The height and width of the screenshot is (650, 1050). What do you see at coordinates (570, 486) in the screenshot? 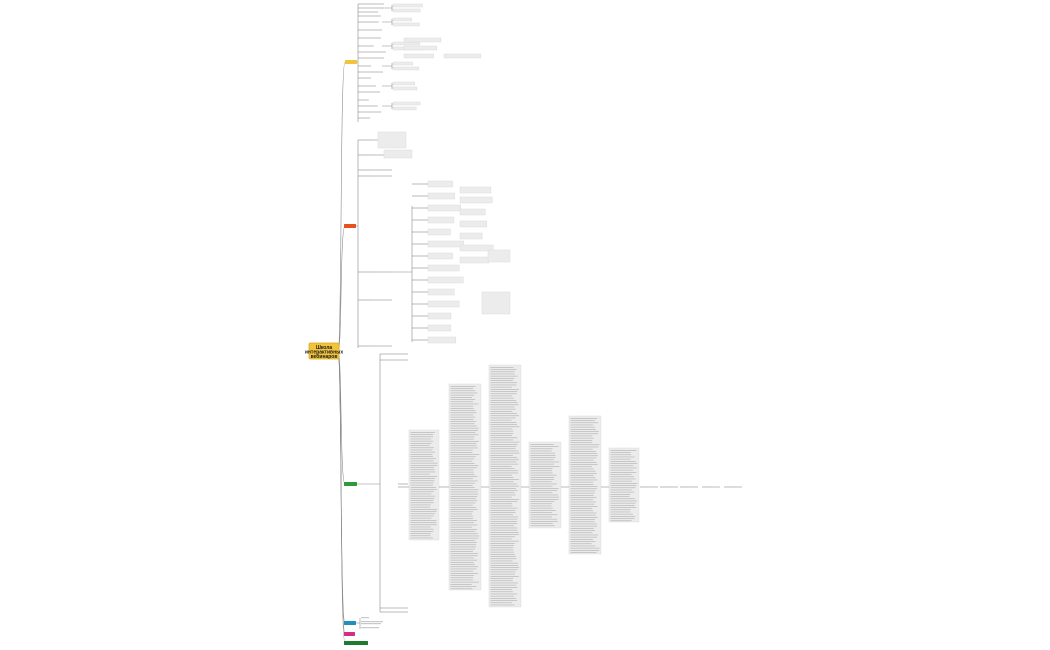
I see `detail-columns` at bounding box center [570, 486].